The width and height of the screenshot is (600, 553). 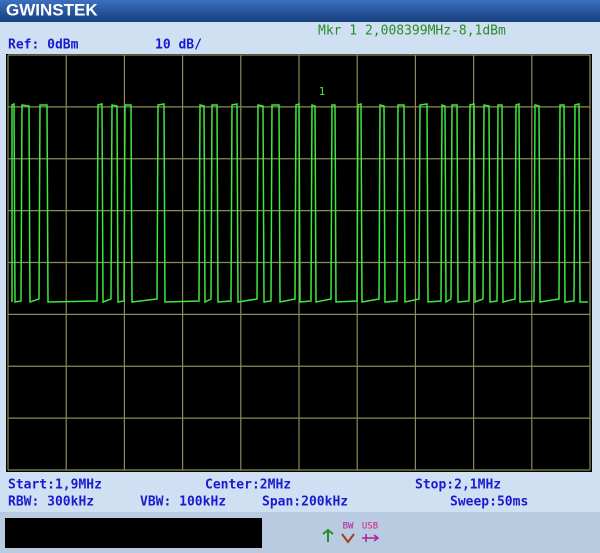 I want to click on ref-level: Ref: 0dBm, so click(x=43, y=45).